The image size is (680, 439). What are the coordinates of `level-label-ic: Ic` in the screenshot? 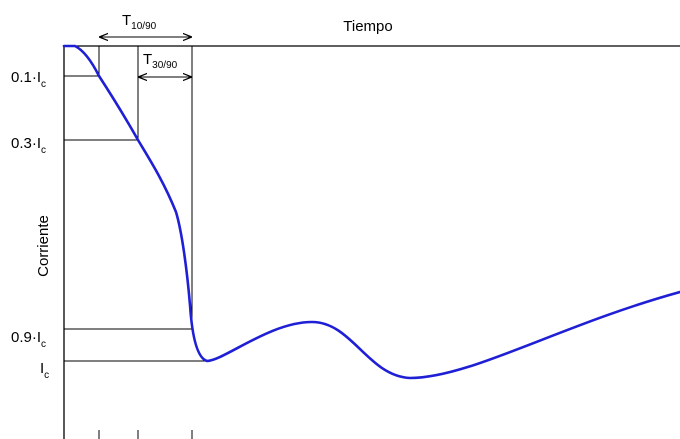 It's located at (44, 370).